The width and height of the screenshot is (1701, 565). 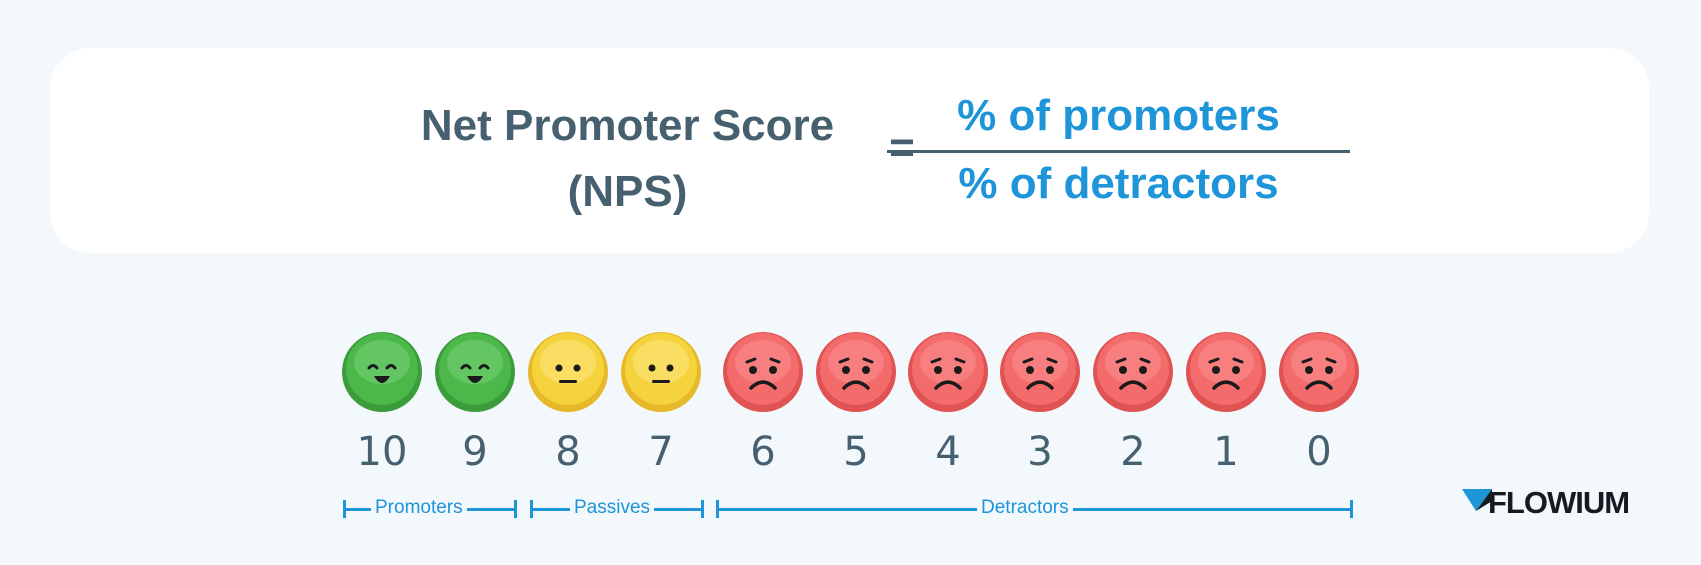 I want to click on scale-item: 10, so click(x=382, y=403).